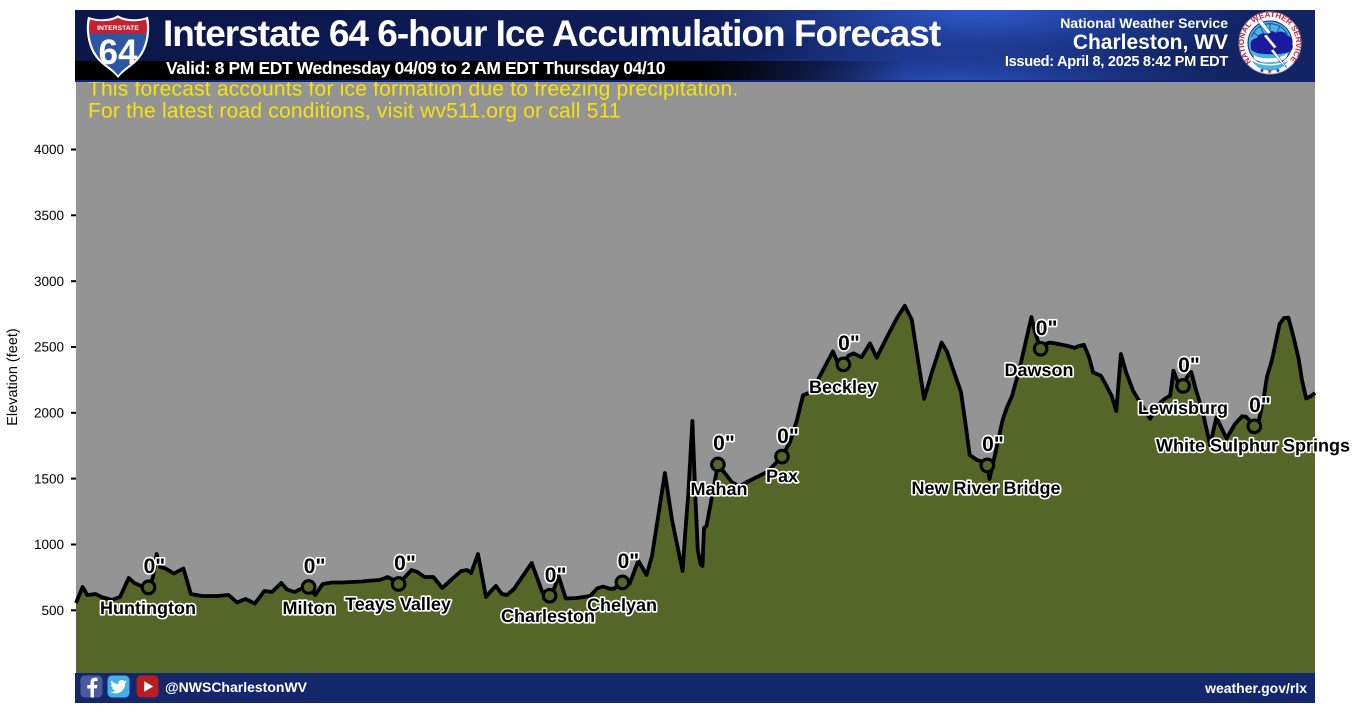  Describe the element at coordinates (985, 488) in the screenshot. I see `svg-text: New River Bridge` at that location.